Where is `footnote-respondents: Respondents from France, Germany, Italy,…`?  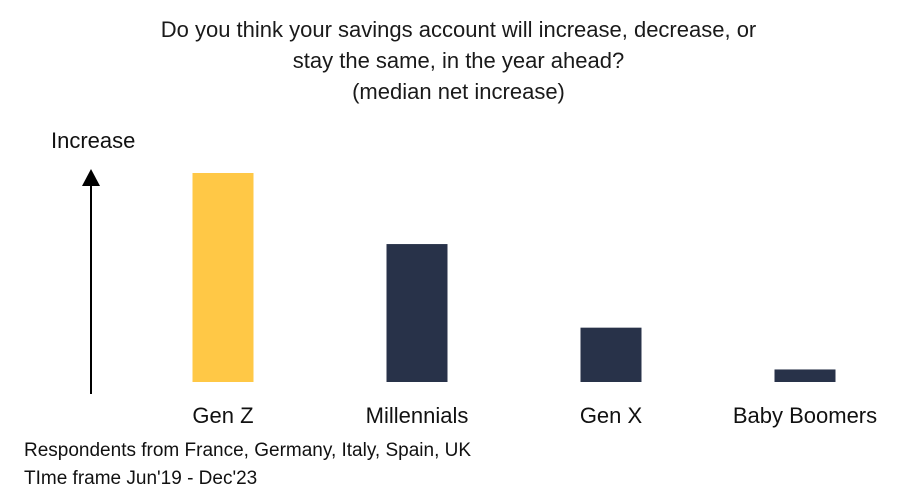
footnote-respondents: Respondents from France, Germany, Italy,… is located at coordinates (248, 450).